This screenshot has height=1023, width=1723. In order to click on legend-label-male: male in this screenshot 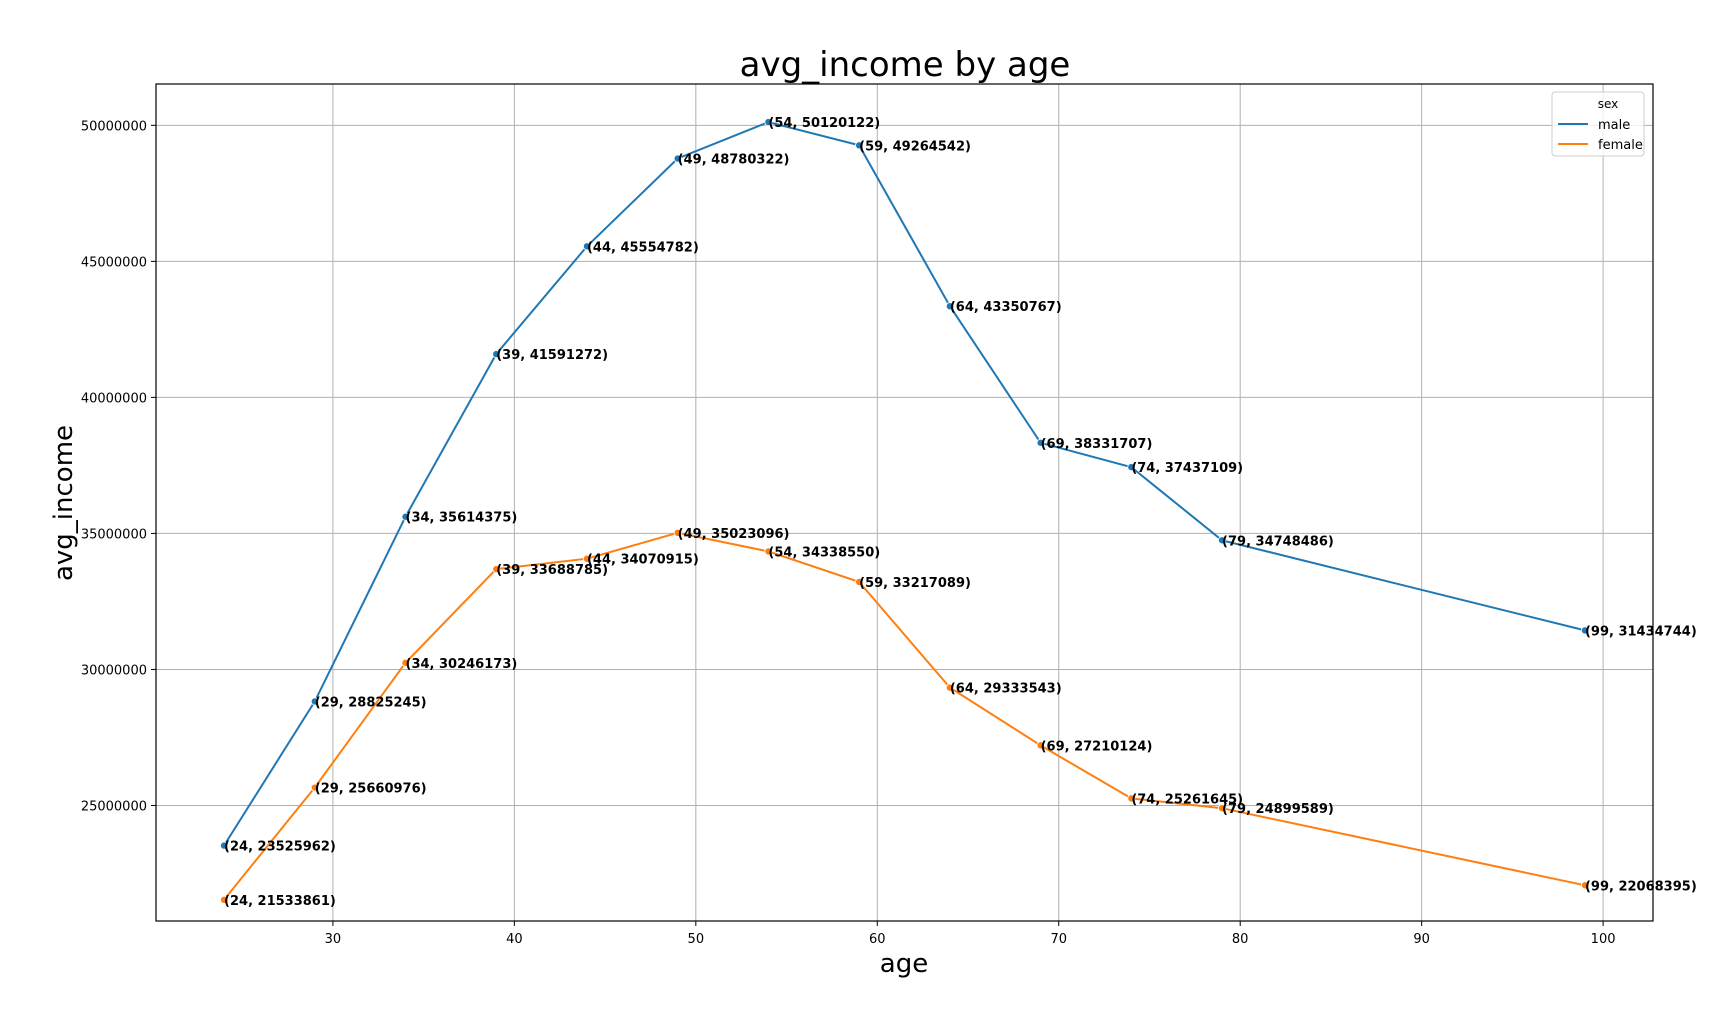, I will do `click(1614, 125)`.